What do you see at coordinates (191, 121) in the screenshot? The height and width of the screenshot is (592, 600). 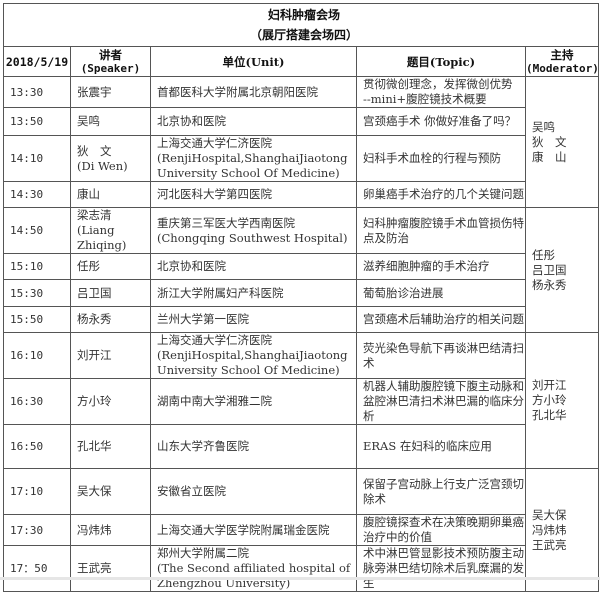 I see `cell-line: 北京协和医院` at bounding box center [191, 121].